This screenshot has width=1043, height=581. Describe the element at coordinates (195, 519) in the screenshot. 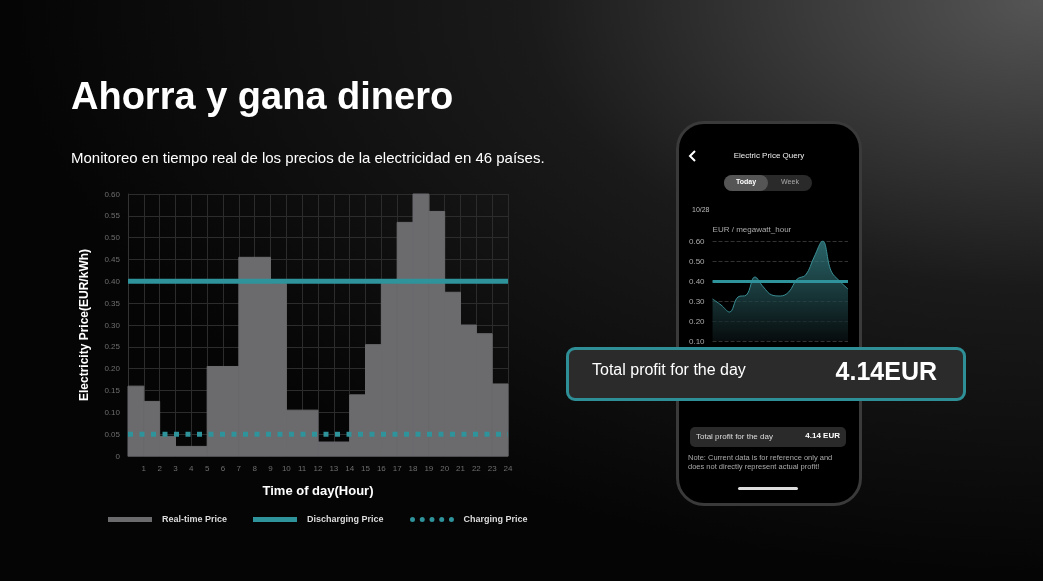

I see `legend-label: Real-time Price` at that location.